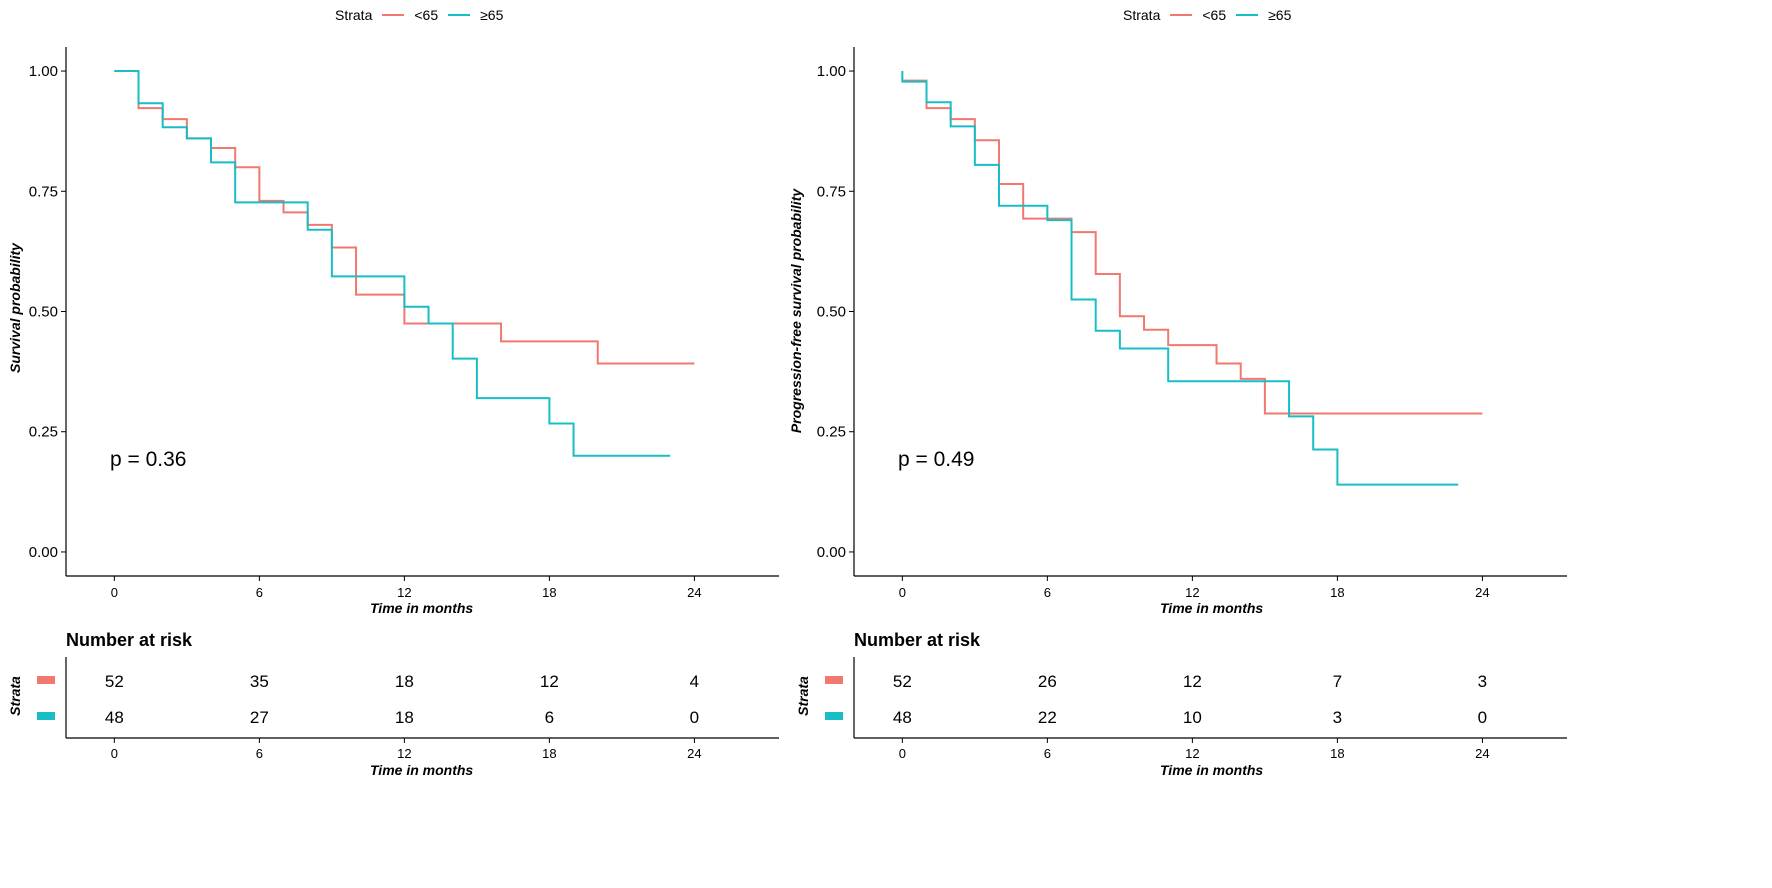 Image resolution: width=1772 pixels, height=888 pixels. What do you see at coordinates (1192, 717) in the screenshot?
I see `risk-count: 10` at bounding box center [1192, 717].